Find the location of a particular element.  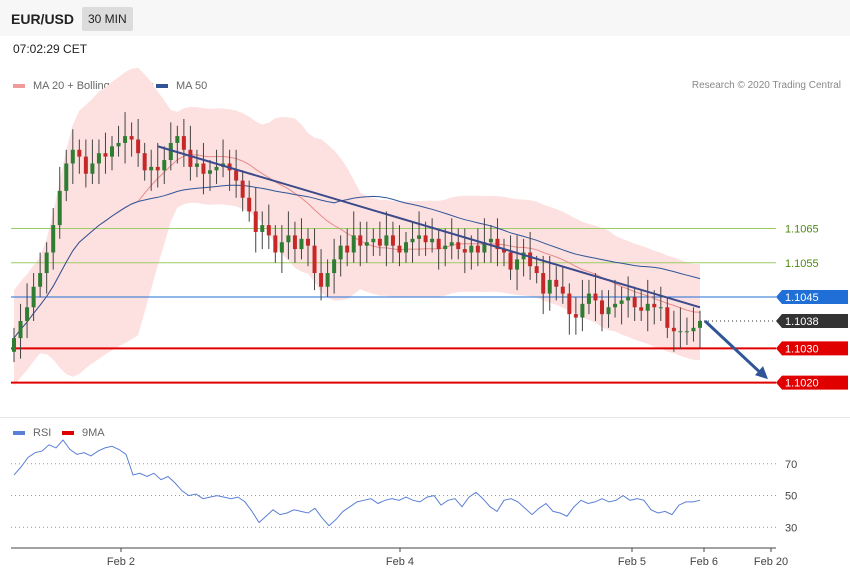

pane-divider is located at coordinates (425, 417).